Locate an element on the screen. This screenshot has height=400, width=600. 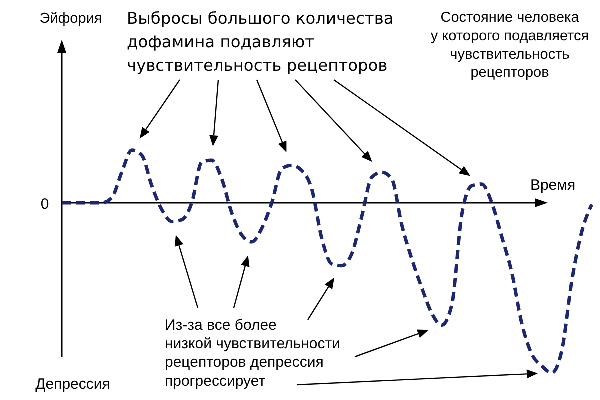
text: Состояние человека у которого подавляется чувствительность рецепторов is located at coordinates (510, 46).